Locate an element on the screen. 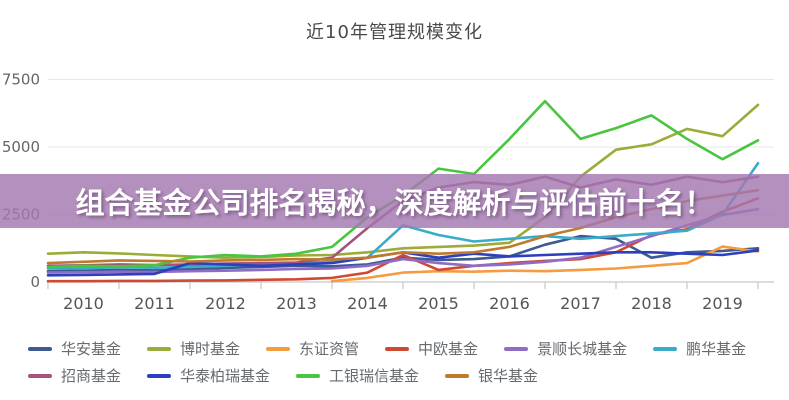 Image resolution: width=789 pixels, height=400 pixels. x-tick-label-2014: 2014 is located at coordinates (367, 303).